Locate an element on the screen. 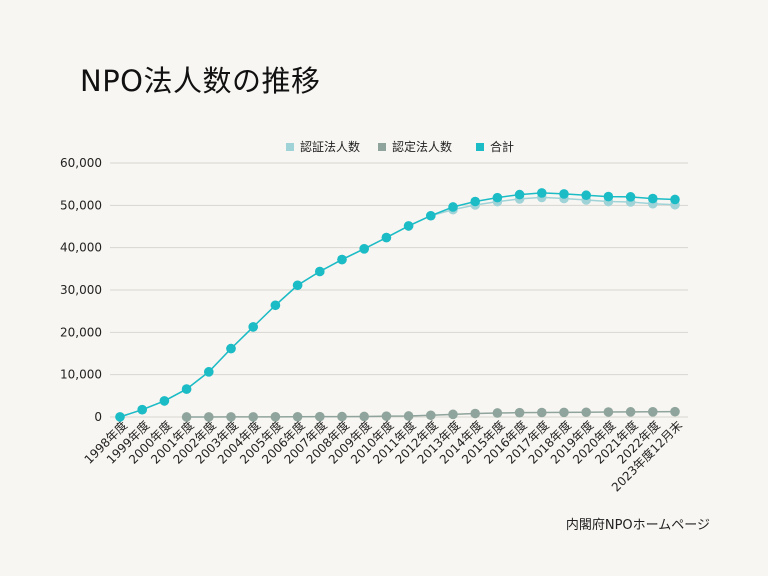 The height and width of the screenshot is (576, 768). y-tick-label: 0 is located at coordinates (98, 417).